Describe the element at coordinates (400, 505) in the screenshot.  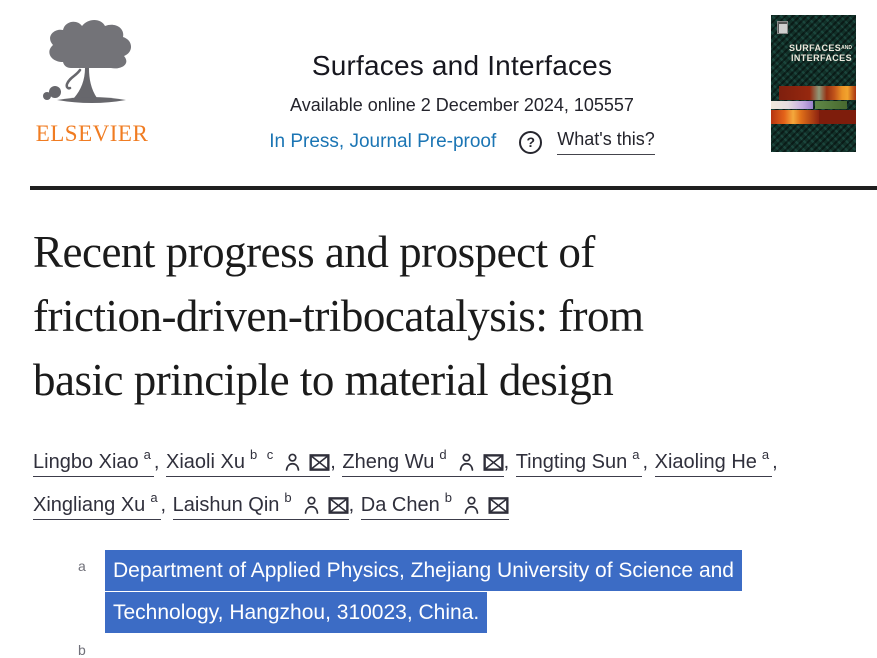
I see `author-name: Da Chen` at that location.